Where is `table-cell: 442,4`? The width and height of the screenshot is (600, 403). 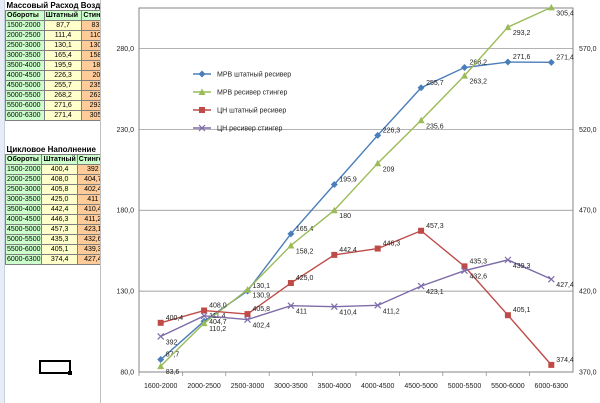
table-cell: 442,4 is located at coordinates (59, 209).